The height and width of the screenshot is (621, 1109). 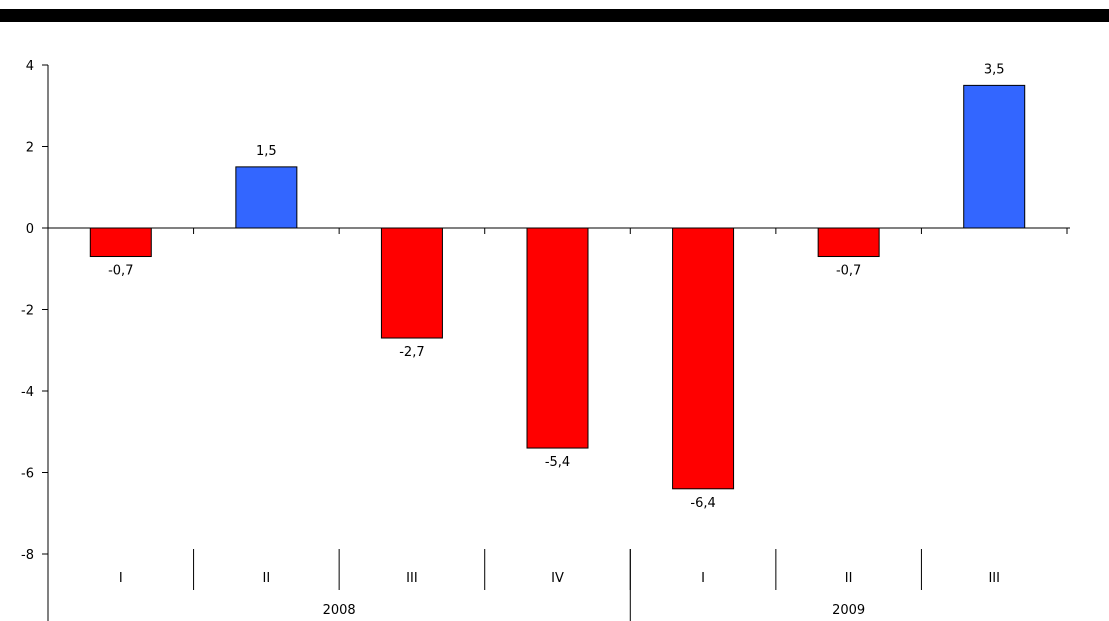 I want to click on y-tick-label: 0, so click(x=30, y=229).